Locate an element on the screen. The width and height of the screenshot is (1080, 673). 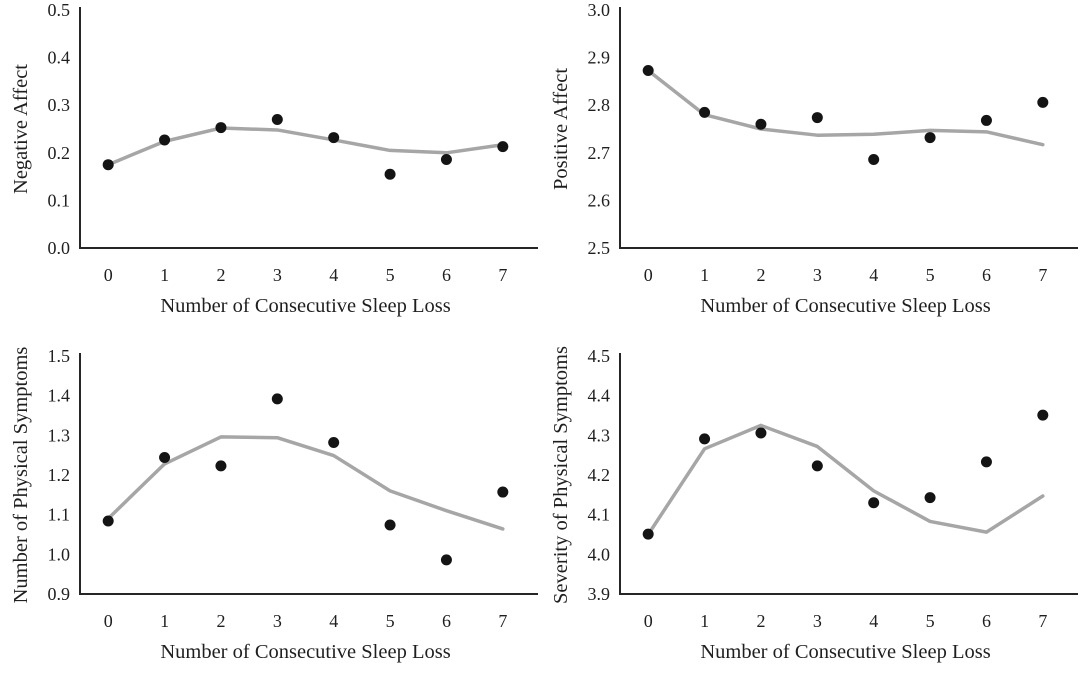
y-tick-label: 2.5 is located at coordinates (599, 248).